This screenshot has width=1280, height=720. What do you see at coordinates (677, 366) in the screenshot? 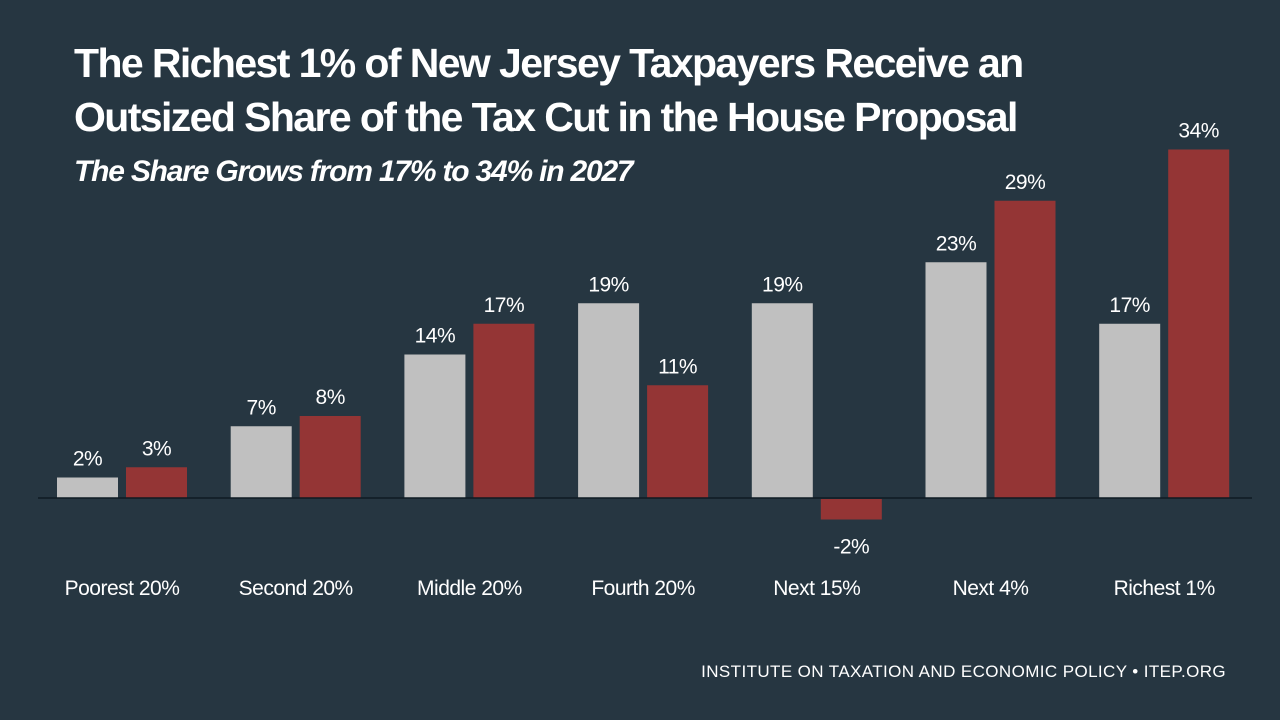
I see `data-label: 11%` at bounding box center [677, 366].